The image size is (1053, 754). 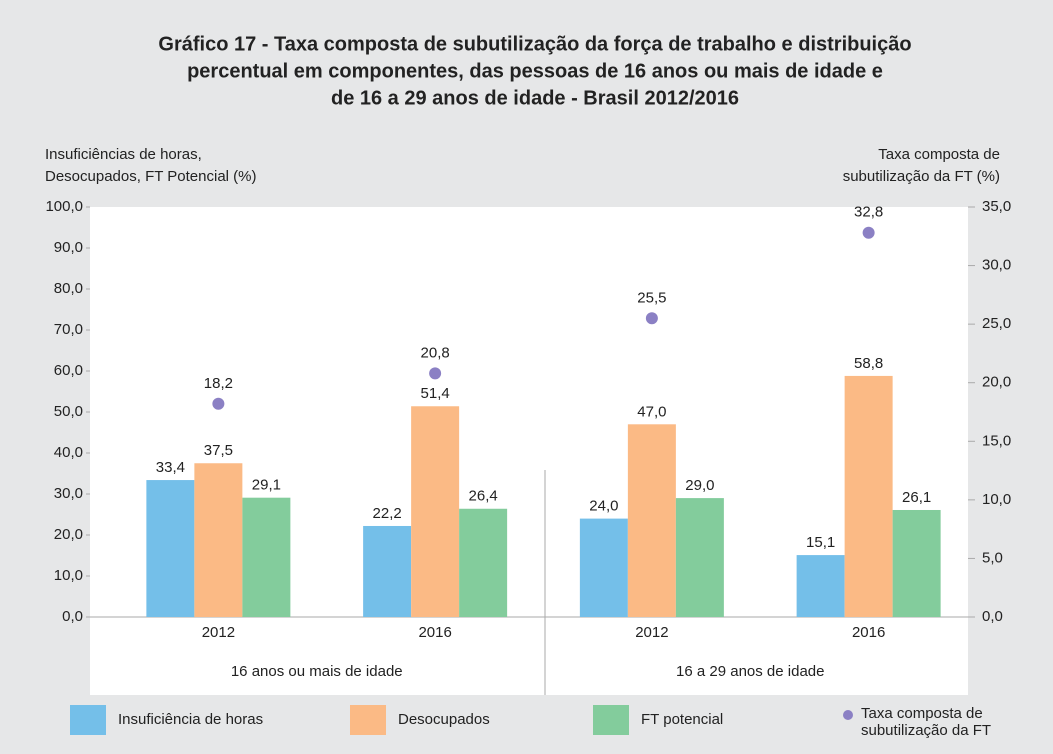 I want to click on y2-axis-title: subutilização da FT (%), so click(x=921, y=176).